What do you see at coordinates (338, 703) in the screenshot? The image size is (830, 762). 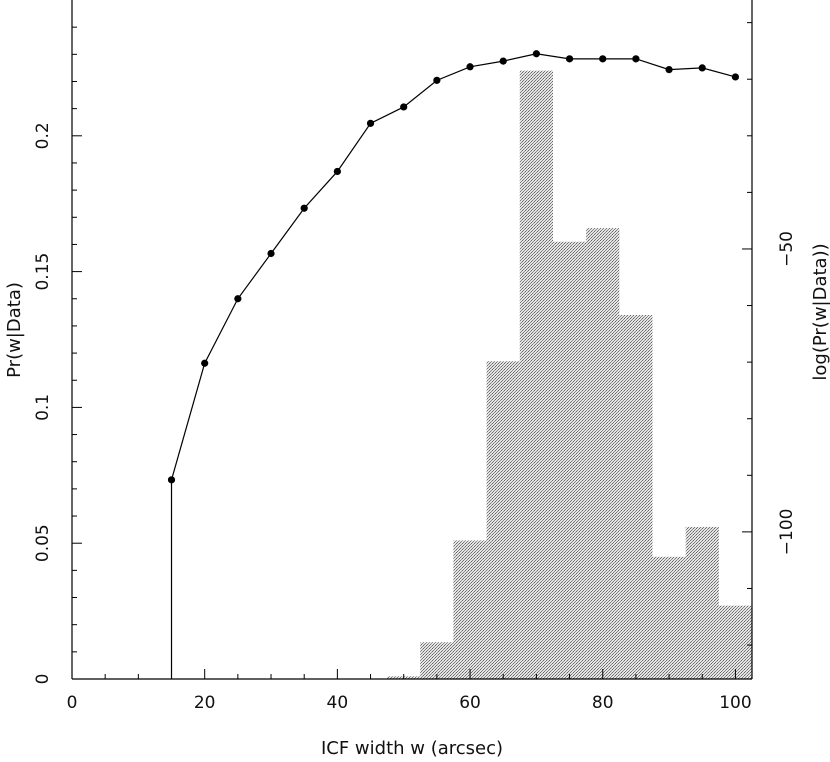 I see `x-tick-label: 40` at bounding box center [338, 703].